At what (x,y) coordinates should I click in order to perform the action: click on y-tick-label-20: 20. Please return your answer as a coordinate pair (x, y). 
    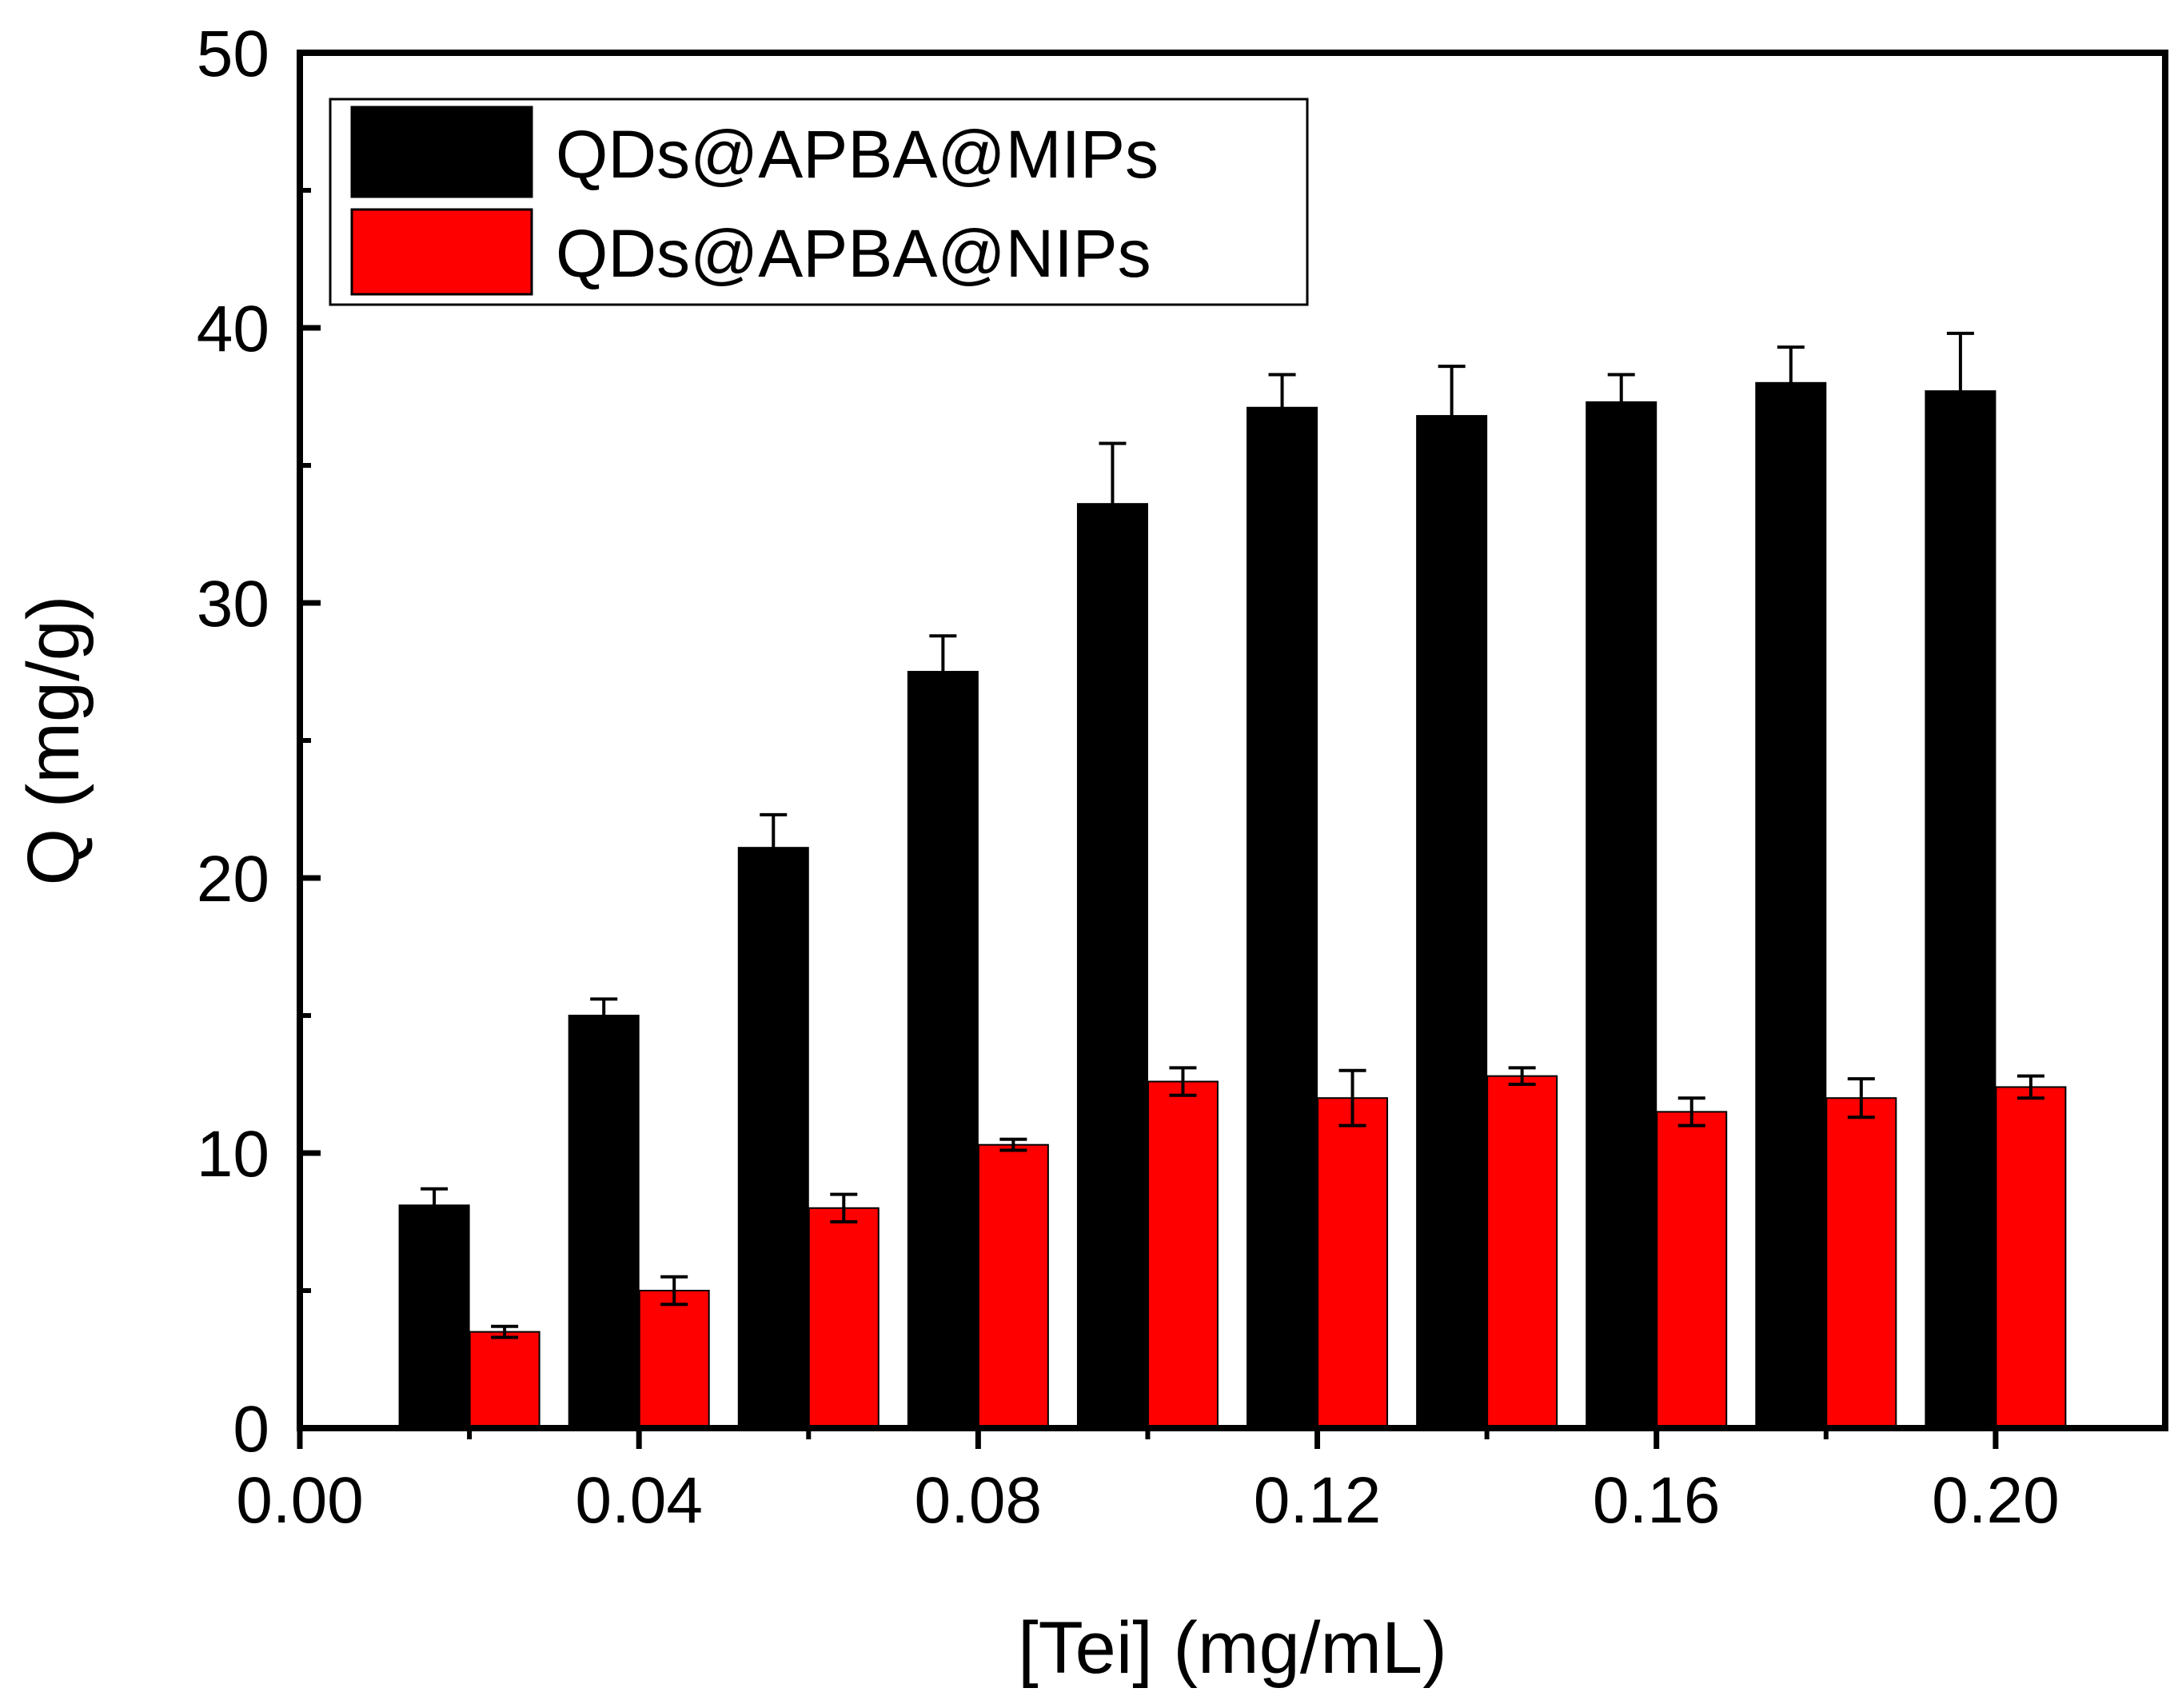
    Looking at the image, I should click on (233, 879).